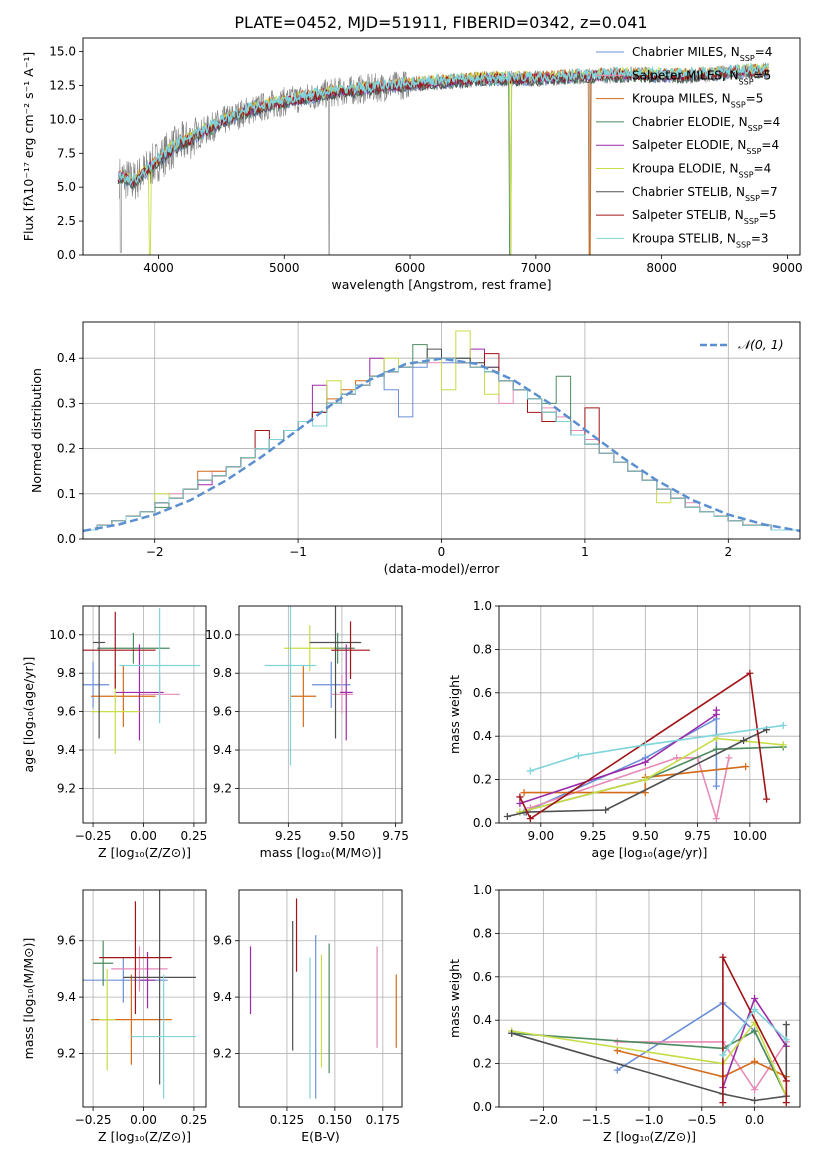  What do you see at coordinates (701, 1120) in the screenshot?
I see `x-tick-label: −0.5` at bounding box center [701, 1120].